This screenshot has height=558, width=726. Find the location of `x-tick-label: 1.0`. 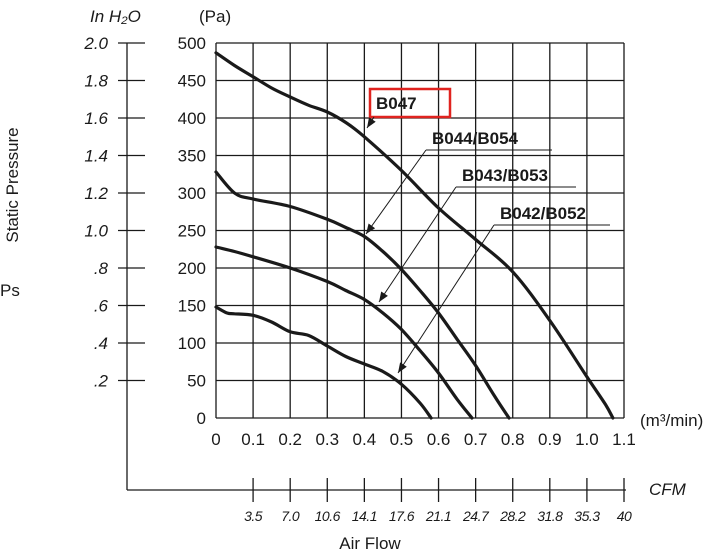

x-tick-label: 1.0 is located at coordinates (587, 439).